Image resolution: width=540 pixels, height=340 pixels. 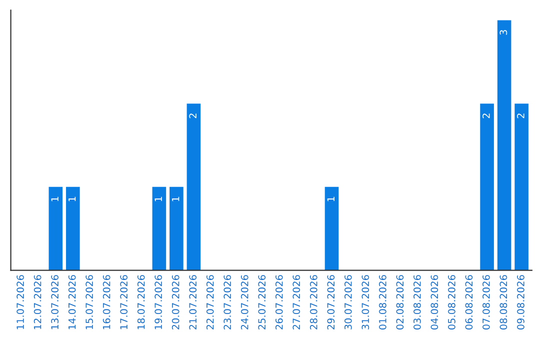 I want to click on x-tick-label: 07.08.2026, so click(x=486, y=302).